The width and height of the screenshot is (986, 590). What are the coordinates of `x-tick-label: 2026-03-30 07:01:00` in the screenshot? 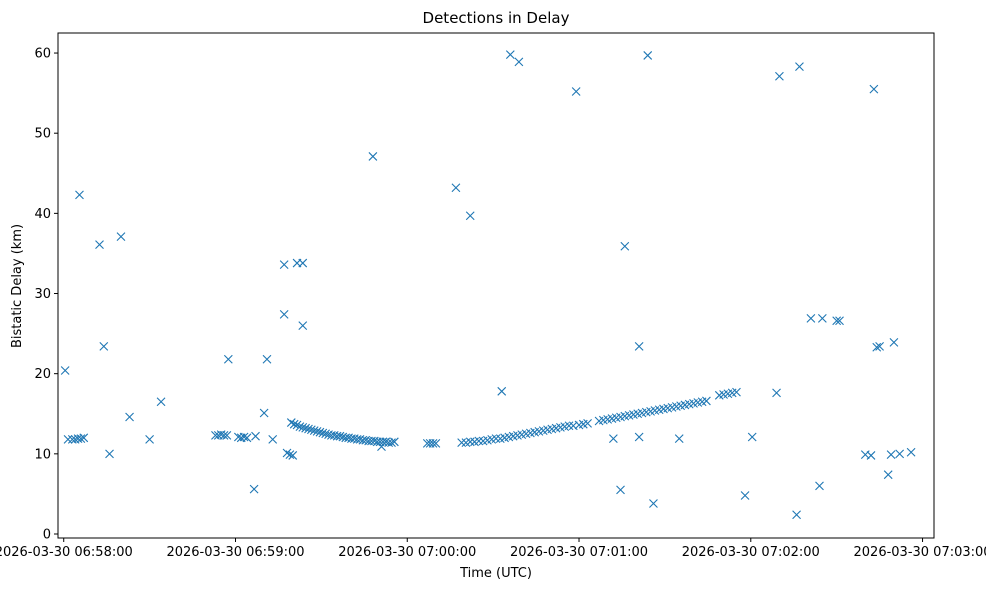 It's located at (579, 552).